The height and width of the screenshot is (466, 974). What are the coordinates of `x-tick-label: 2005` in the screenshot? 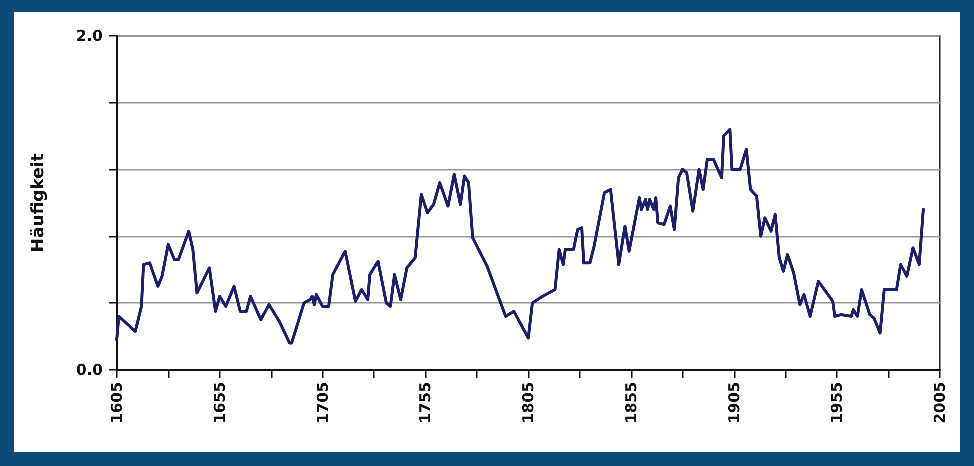 It's located at (940, 403).